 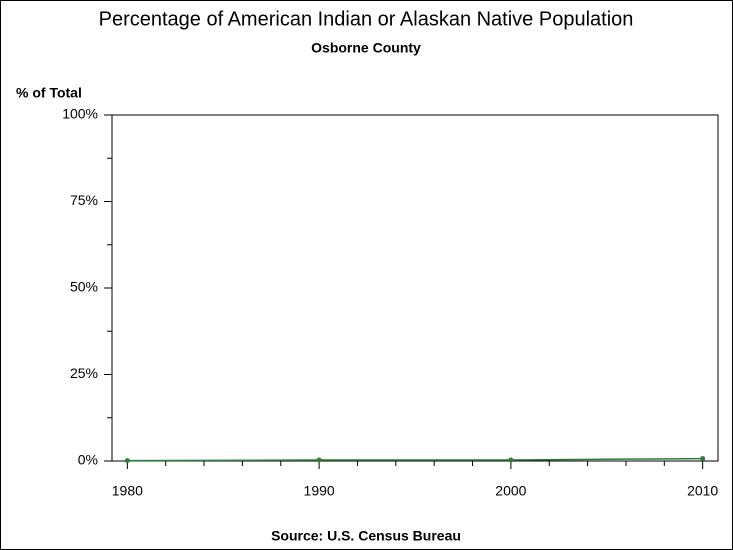 I want to click on footnote: Source: U.S. Census Bureau, so click(x=366, y=536).